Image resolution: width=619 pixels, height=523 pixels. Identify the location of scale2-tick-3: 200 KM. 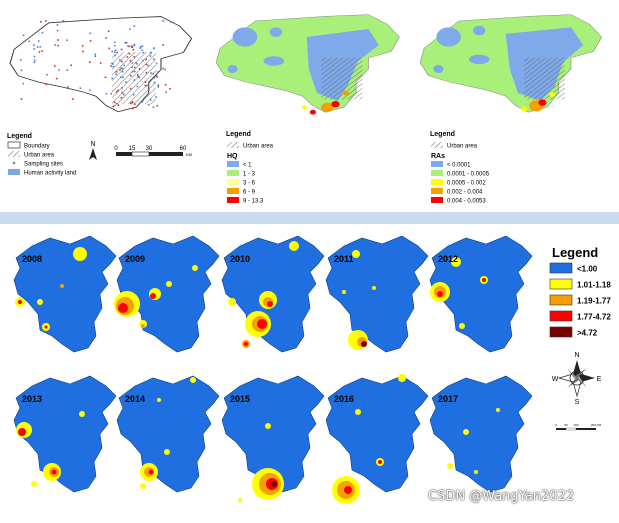
(596, 425).